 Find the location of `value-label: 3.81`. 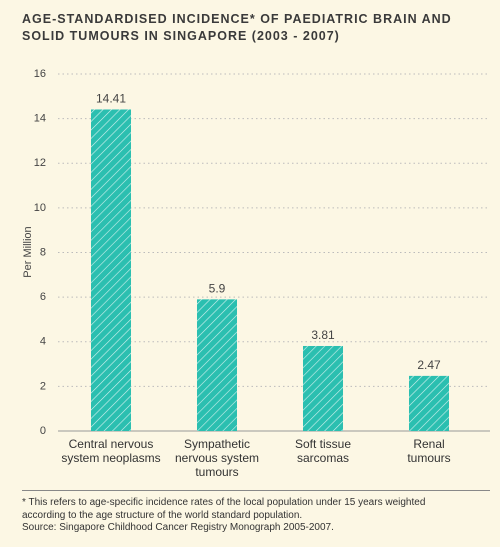

value-label: 3.81 is located at coordinates (323, 335).